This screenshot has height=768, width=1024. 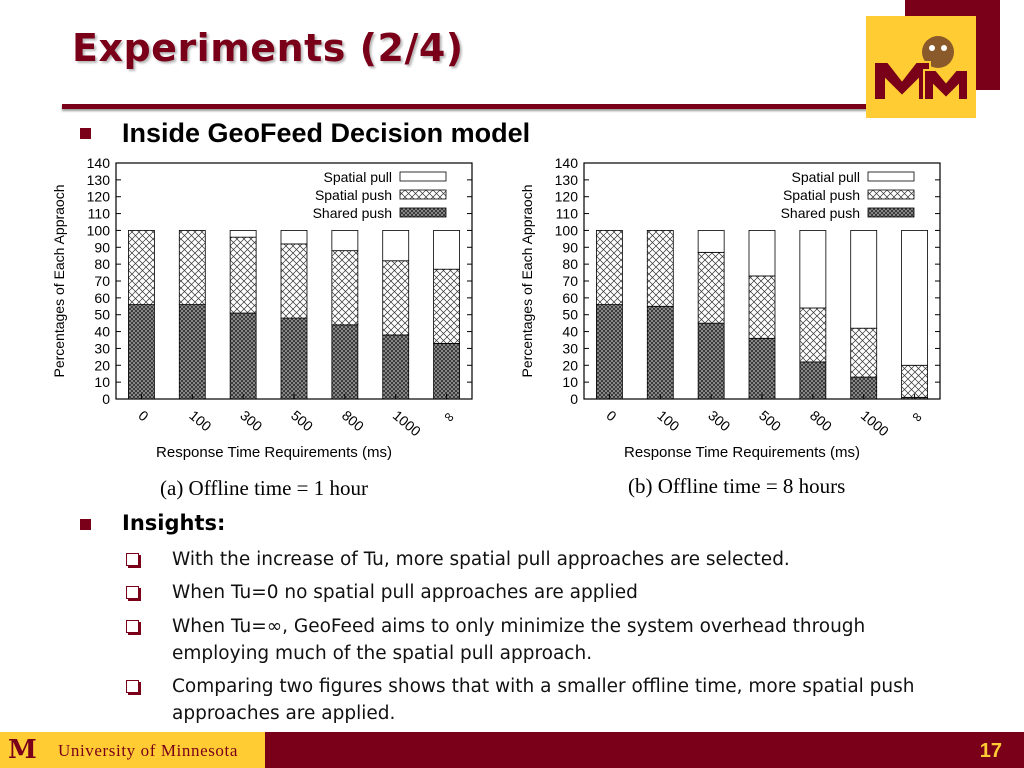 I want to click on x-tick-label: 100, so click(x=668, y=420).